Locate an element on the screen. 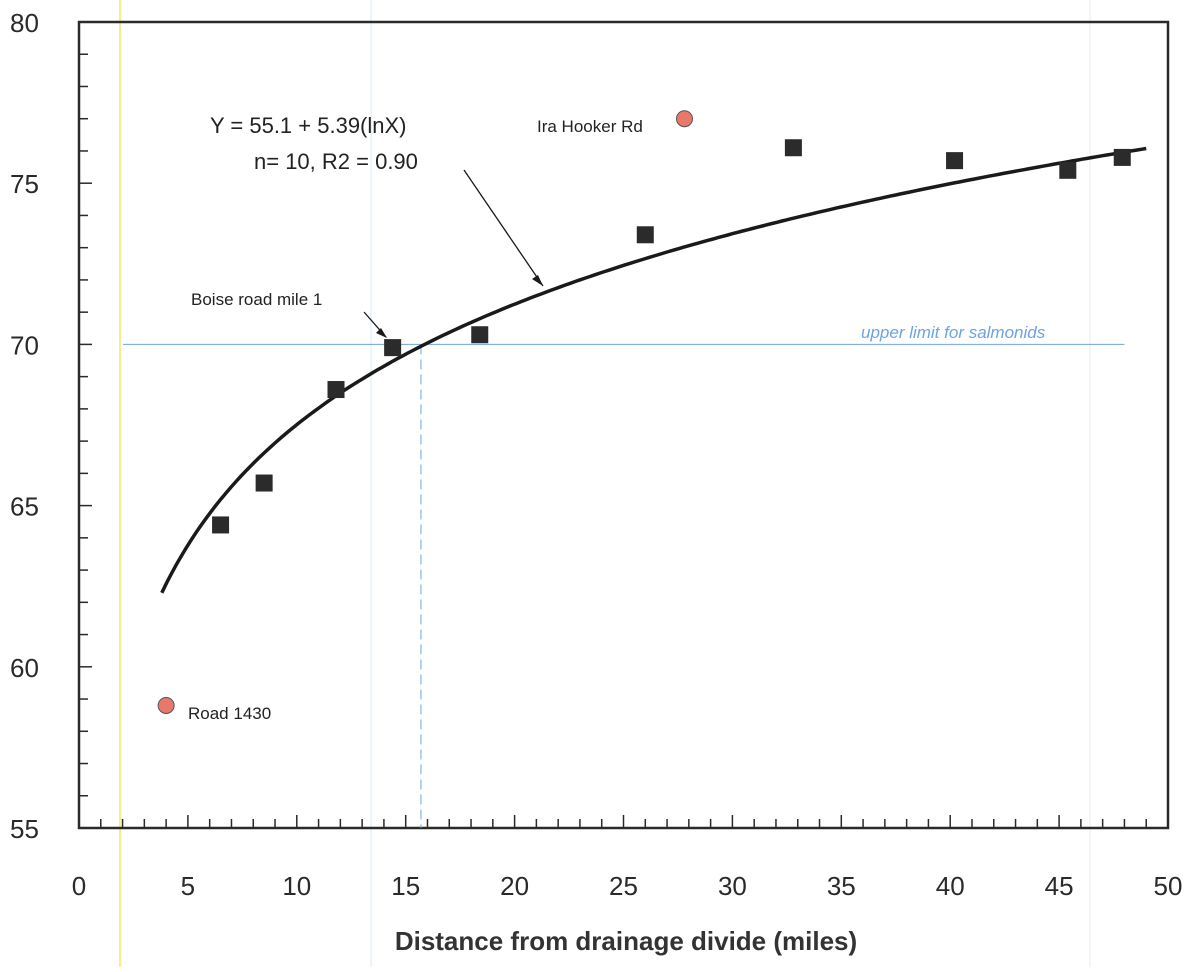 This screenshot has height=972, width=1203. equation-arrow is located at coordinates (503, 228).